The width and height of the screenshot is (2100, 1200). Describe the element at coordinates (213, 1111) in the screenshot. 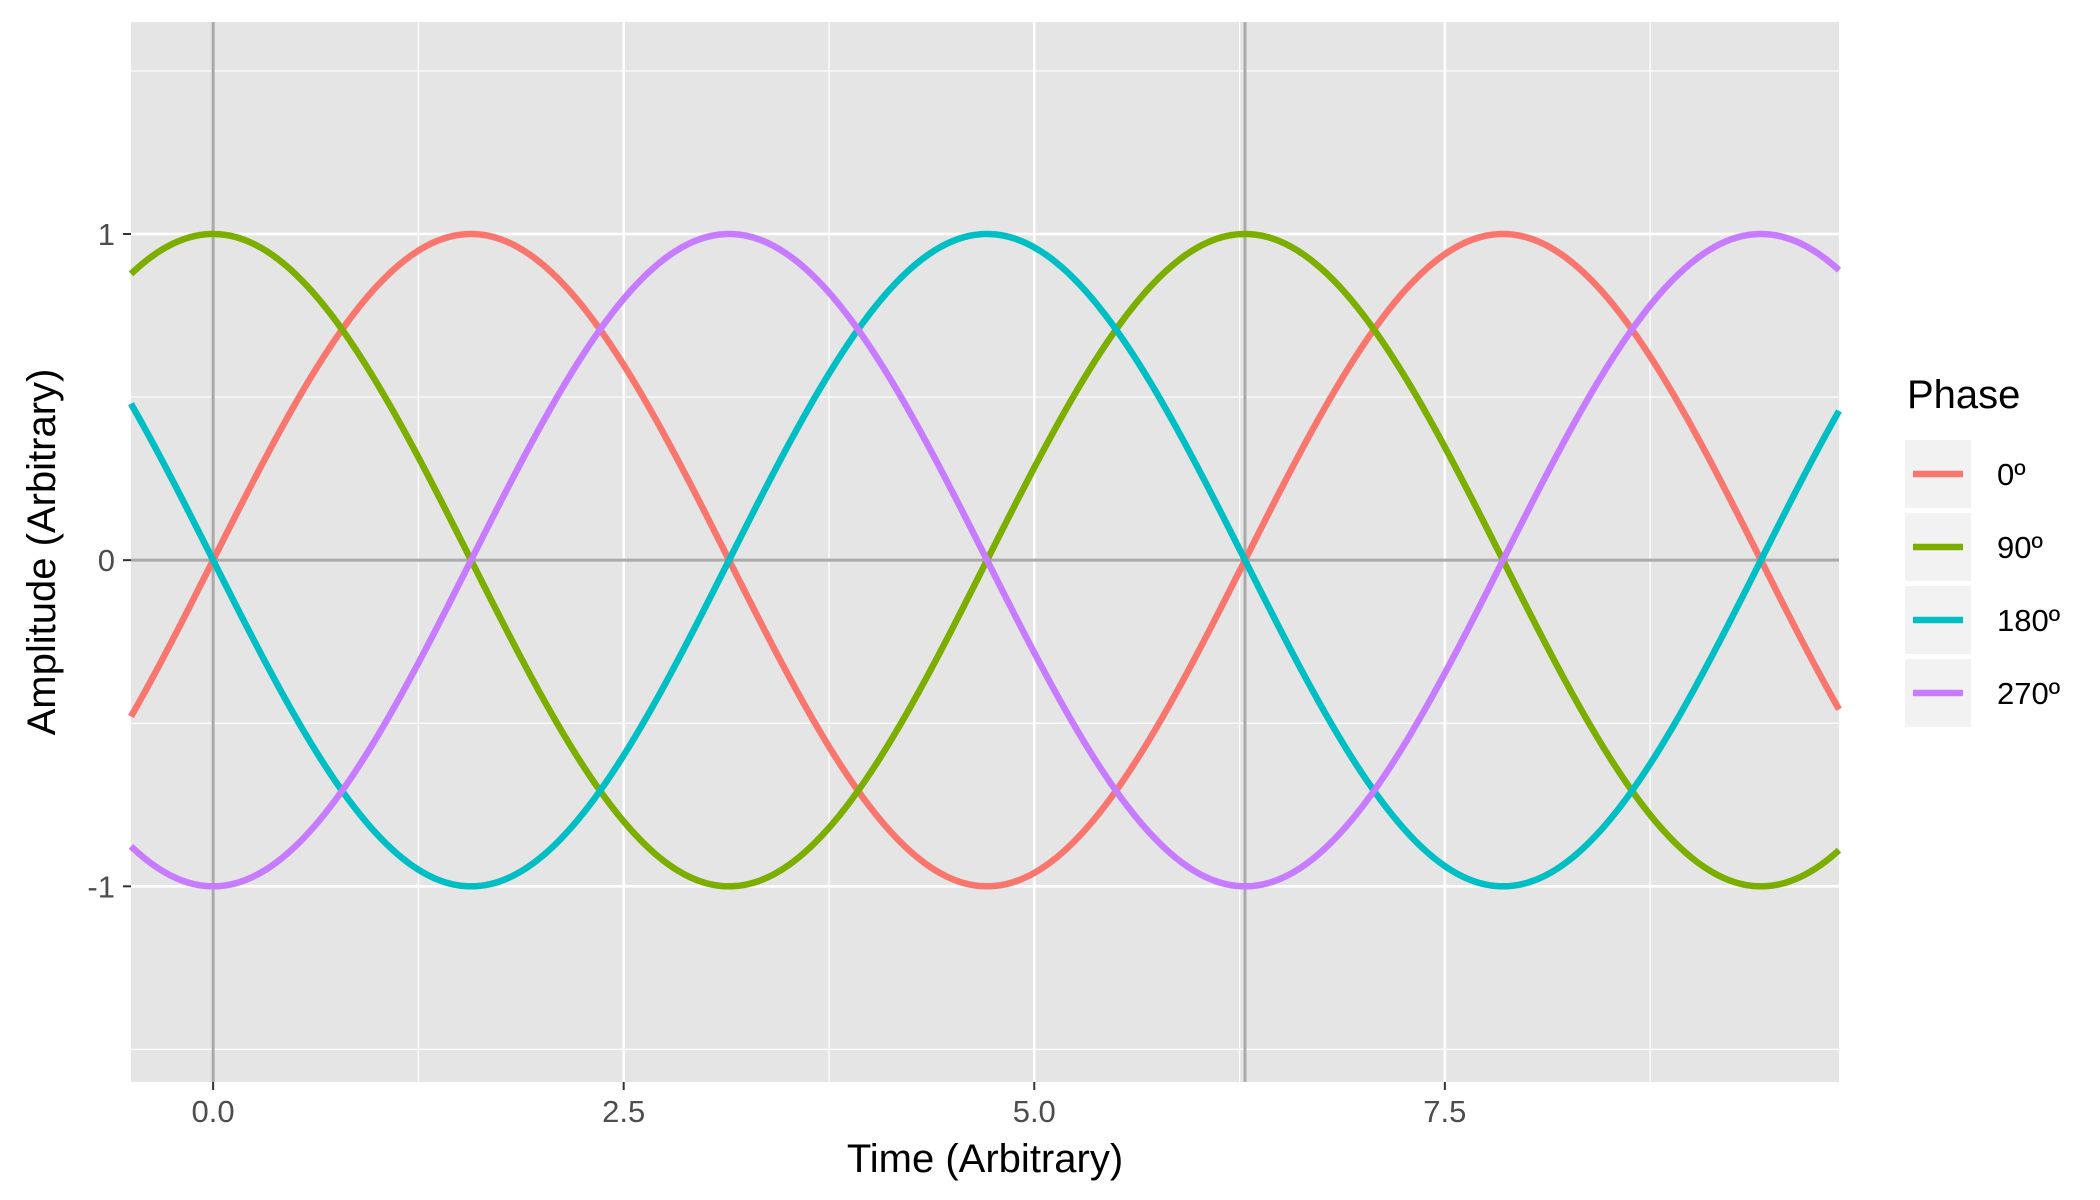

I see `x-tick-label: 0.0` at that location.